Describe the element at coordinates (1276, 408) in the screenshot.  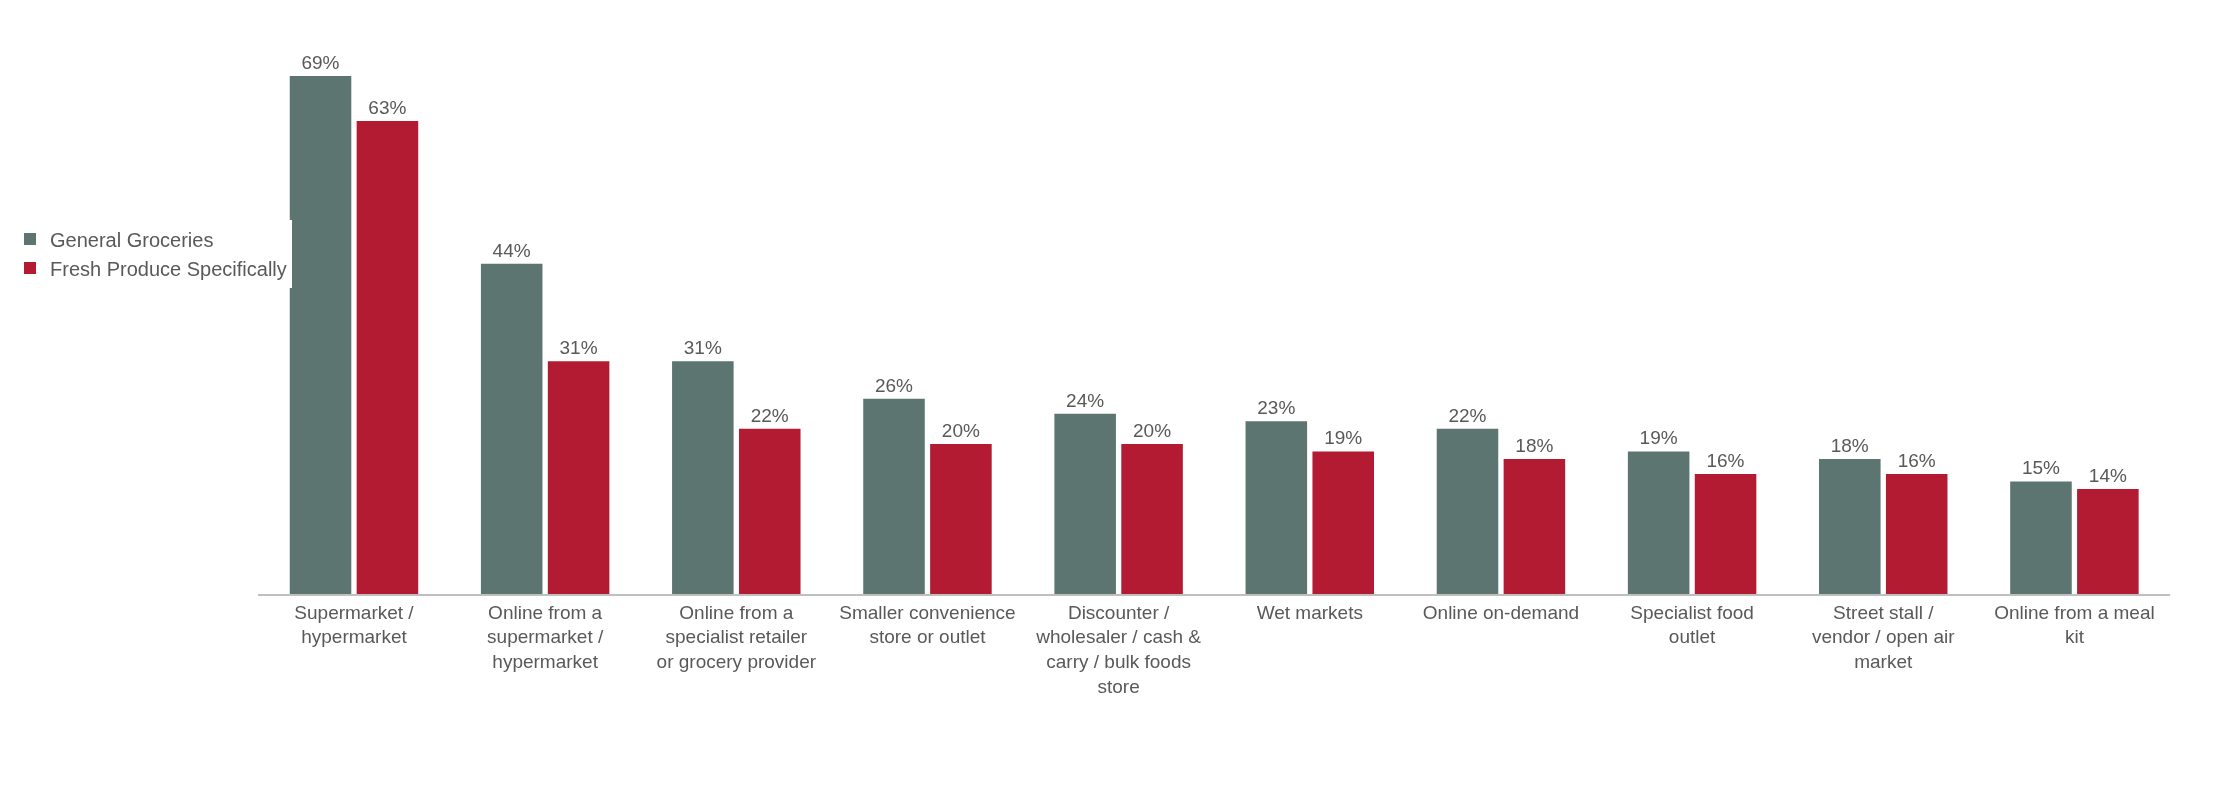
I see `data-label: 23%` at that location.